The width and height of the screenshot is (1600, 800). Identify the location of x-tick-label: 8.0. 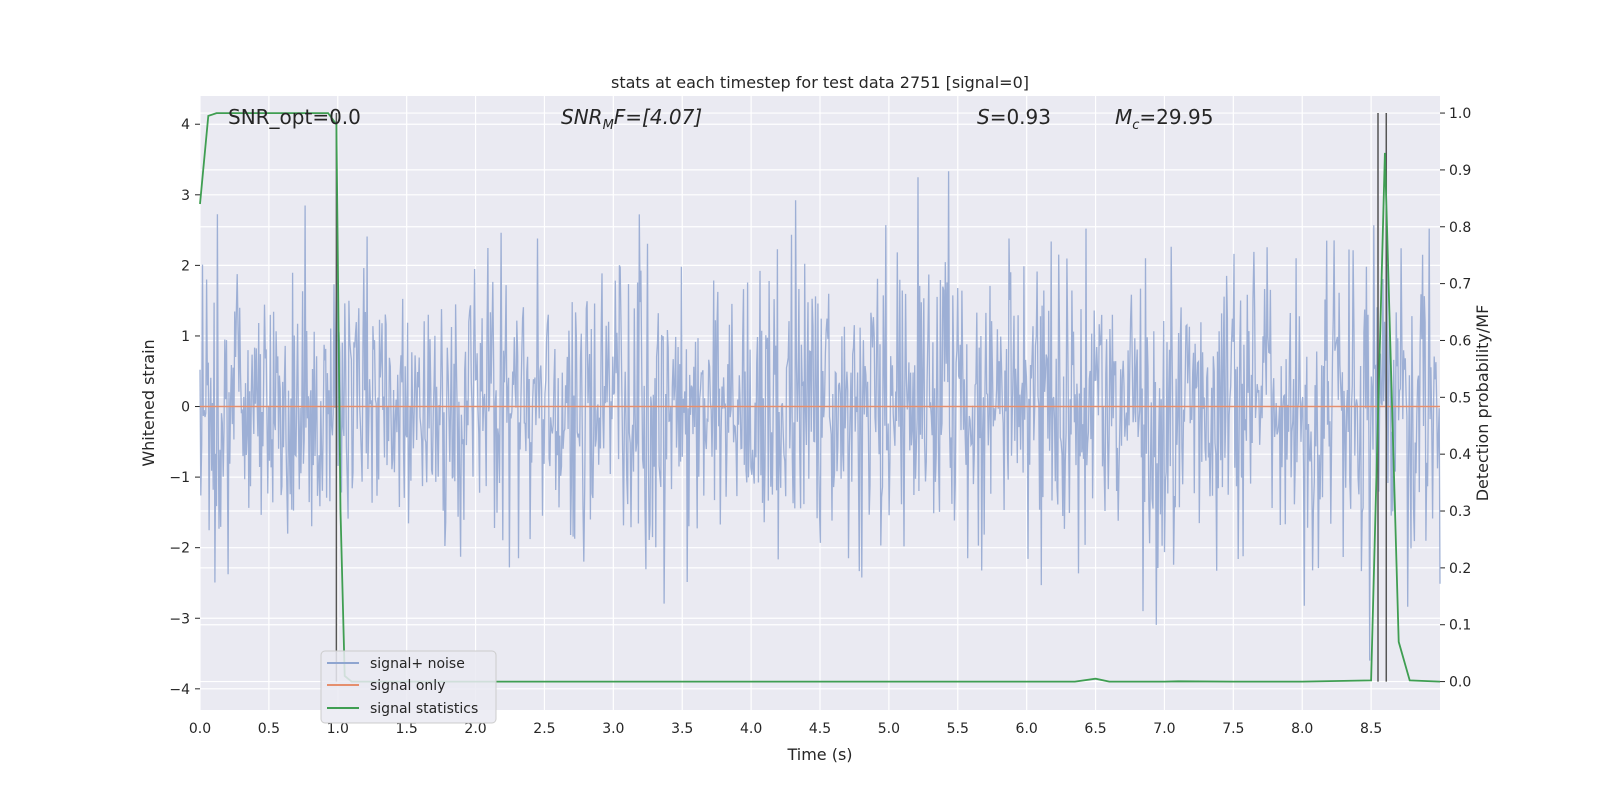
(1302, 729).